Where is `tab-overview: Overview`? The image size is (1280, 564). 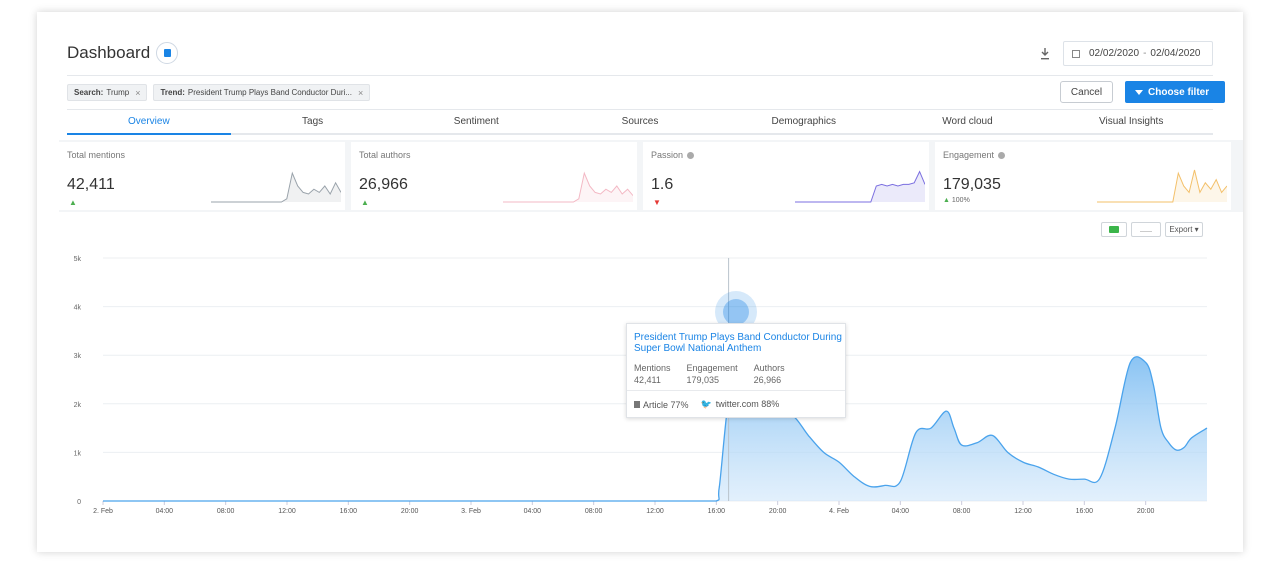 tab-overview: Overview is located at coordinates (149, 122).